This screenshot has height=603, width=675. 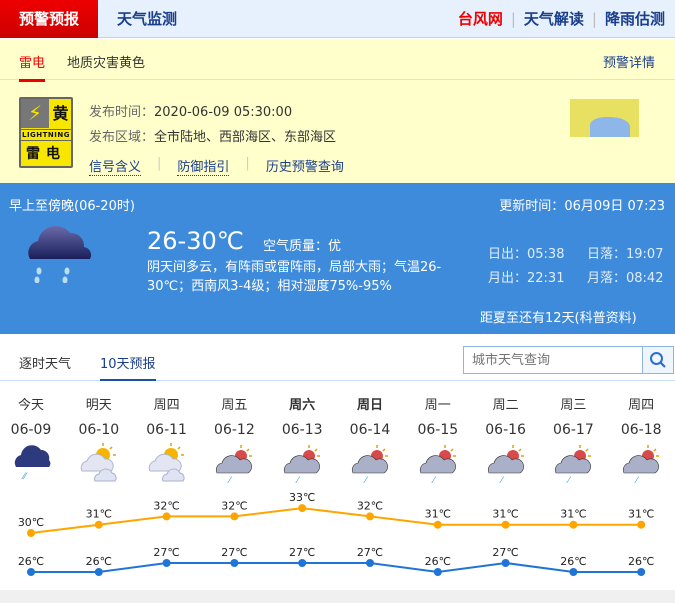 I want to click on nav-weather-monitor: 天气监测, so click(x=147, y=19).